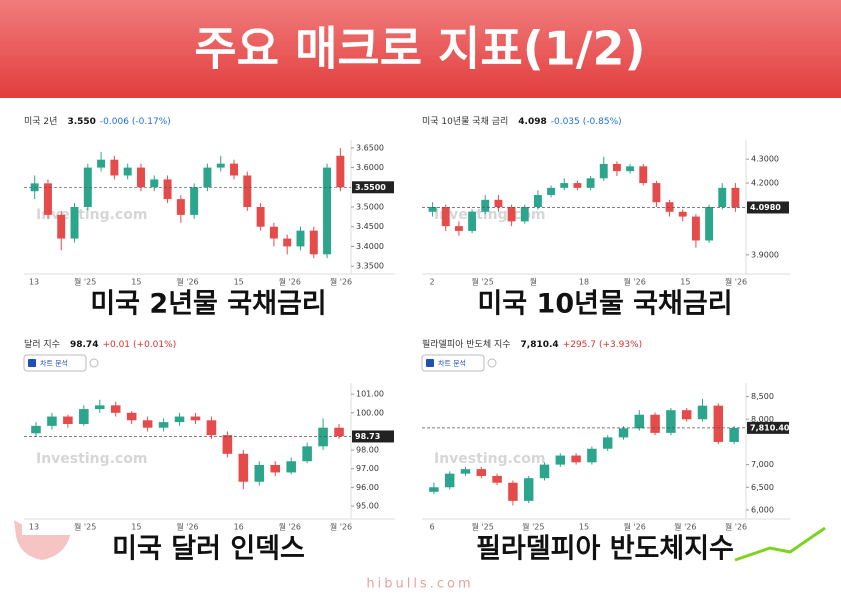 The width and height of the screenshot is (841, 595). Describe the element at coordinates (762, 487) in the screenshot. I see `y-tick-label: 6,500` at that location.